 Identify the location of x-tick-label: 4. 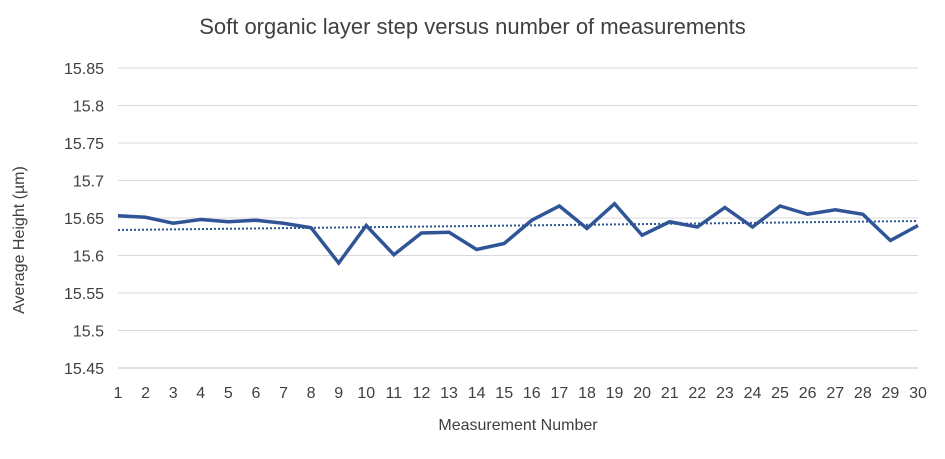
(200, 393).